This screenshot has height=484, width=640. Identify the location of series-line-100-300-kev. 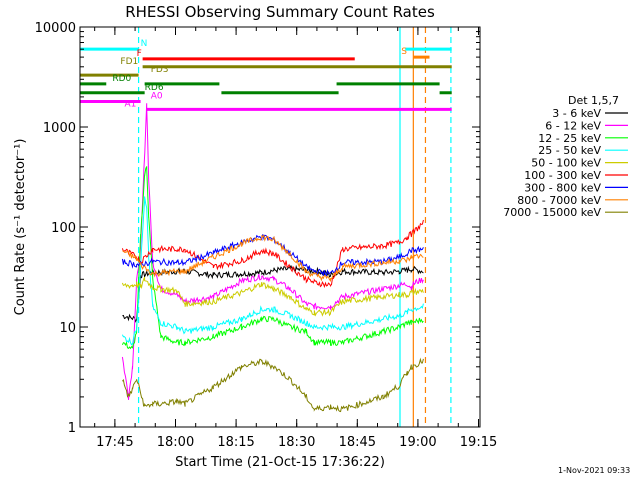
(272, 254).